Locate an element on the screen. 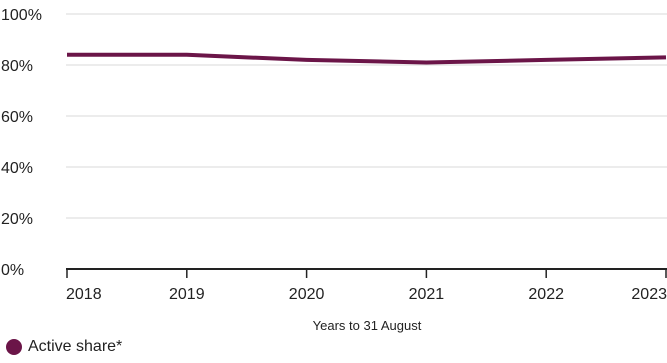  x-tick-label: 2018 is located at coordinates (84, 294).